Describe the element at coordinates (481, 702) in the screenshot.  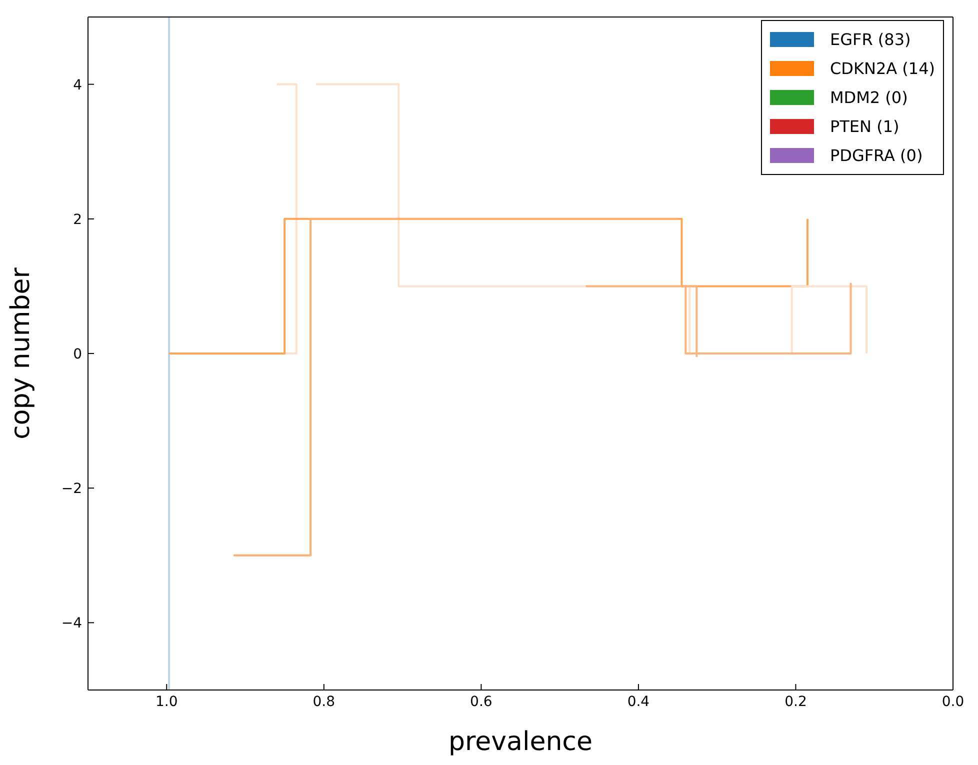
I see `x-tick-label: 0.6` at that location.